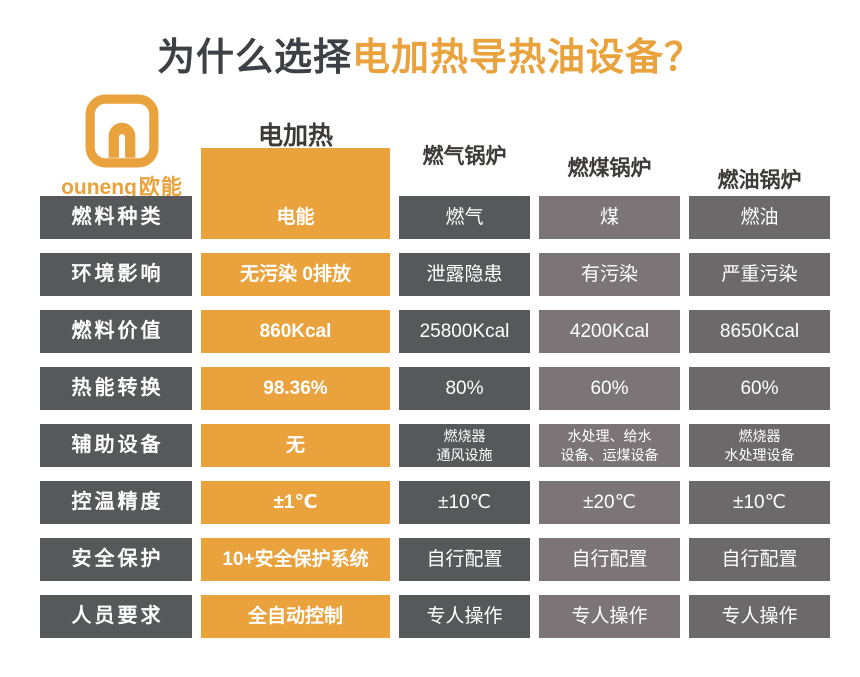  Describe the element at coordinates (116, 331) in the screenshot. I see `row-label-fuel-value: 燃料价值` at that location.